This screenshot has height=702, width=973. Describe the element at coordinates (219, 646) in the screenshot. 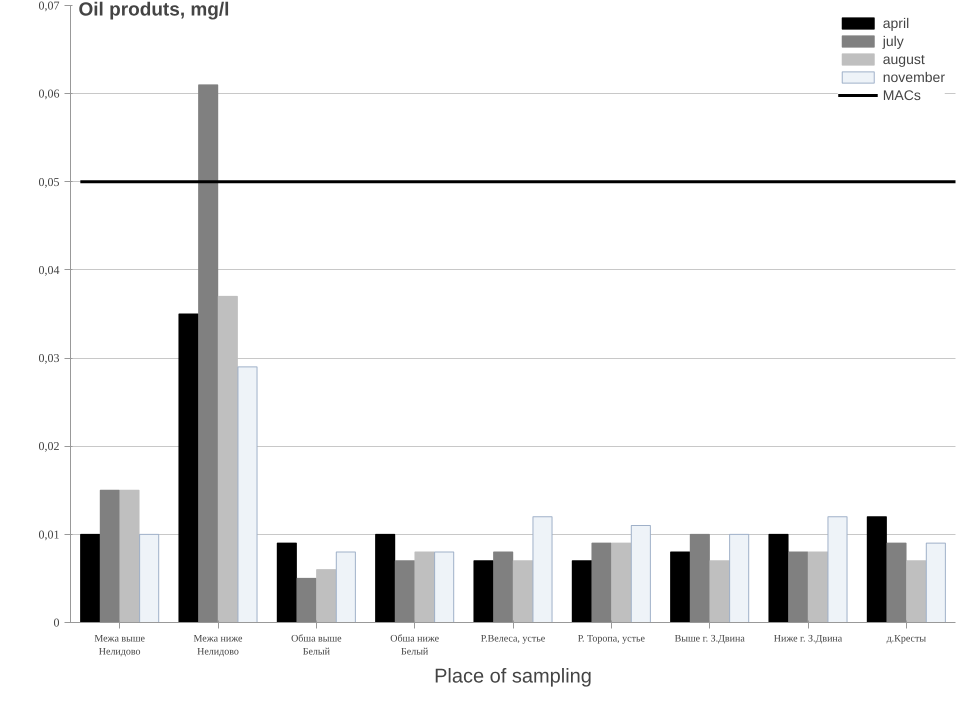

I see `x-tick-label: Межа ниже Нелидово` at that location.